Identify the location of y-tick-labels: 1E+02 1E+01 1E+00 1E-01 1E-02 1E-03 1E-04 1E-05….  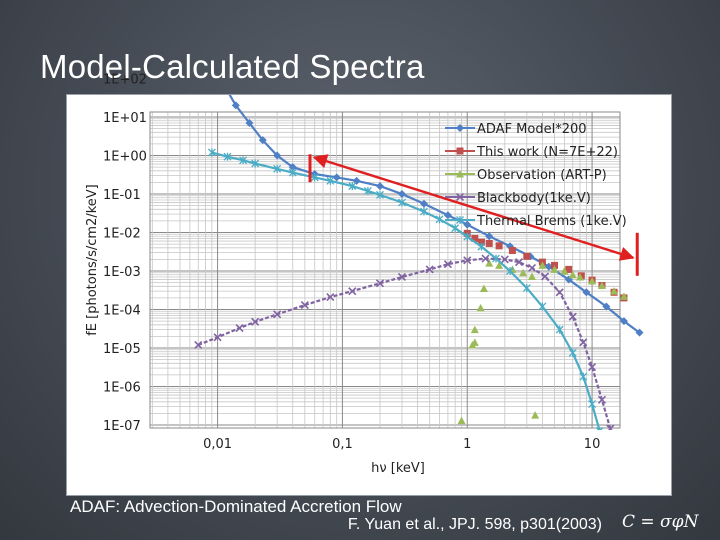
(125, 254).